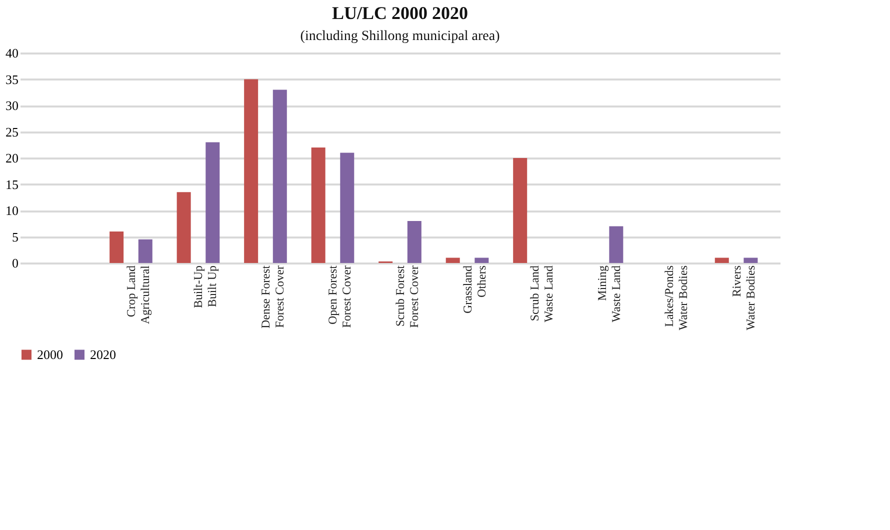  I want to click on y-tick-label: 40, so click(12, 53).